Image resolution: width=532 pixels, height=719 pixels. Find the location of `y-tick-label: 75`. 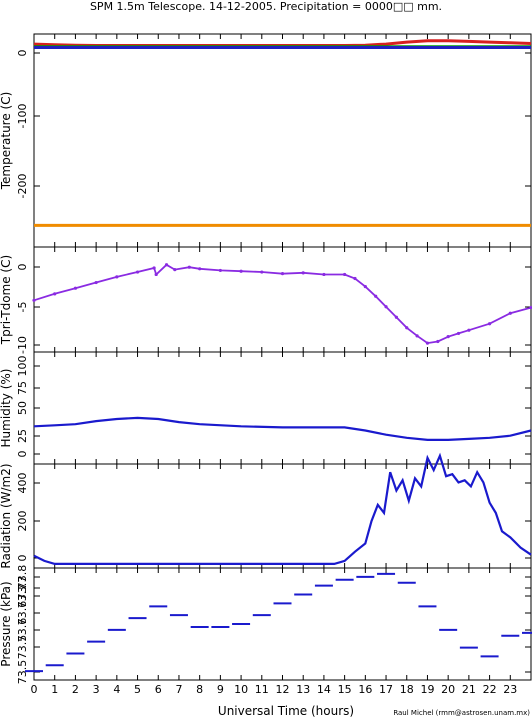

y-tick-label: 75 is located at coordinates (22, 388).